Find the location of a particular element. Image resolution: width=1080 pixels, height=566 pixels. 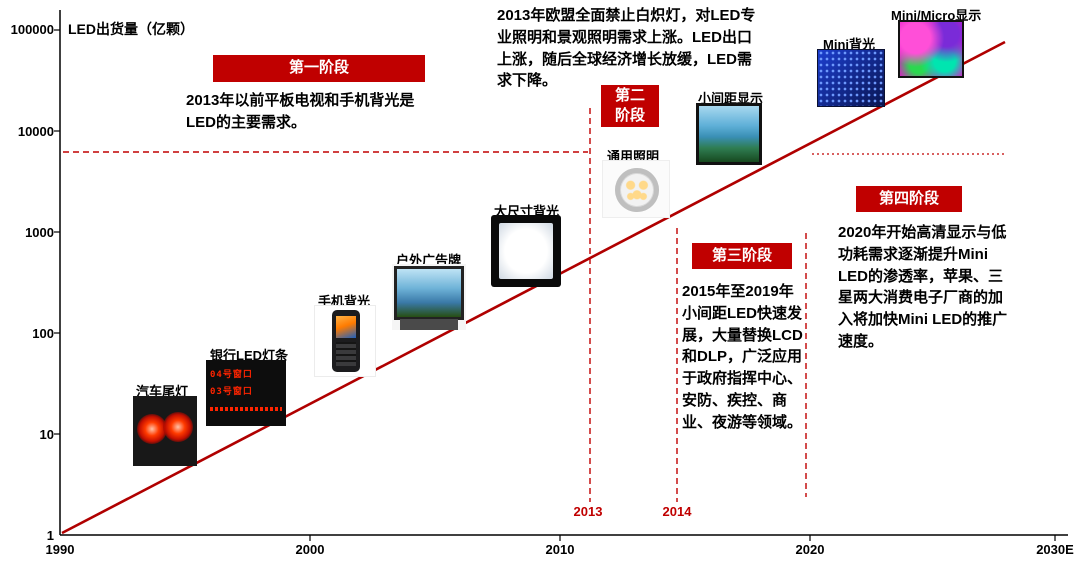

monitor-screen is located at coordinates (526, 251).